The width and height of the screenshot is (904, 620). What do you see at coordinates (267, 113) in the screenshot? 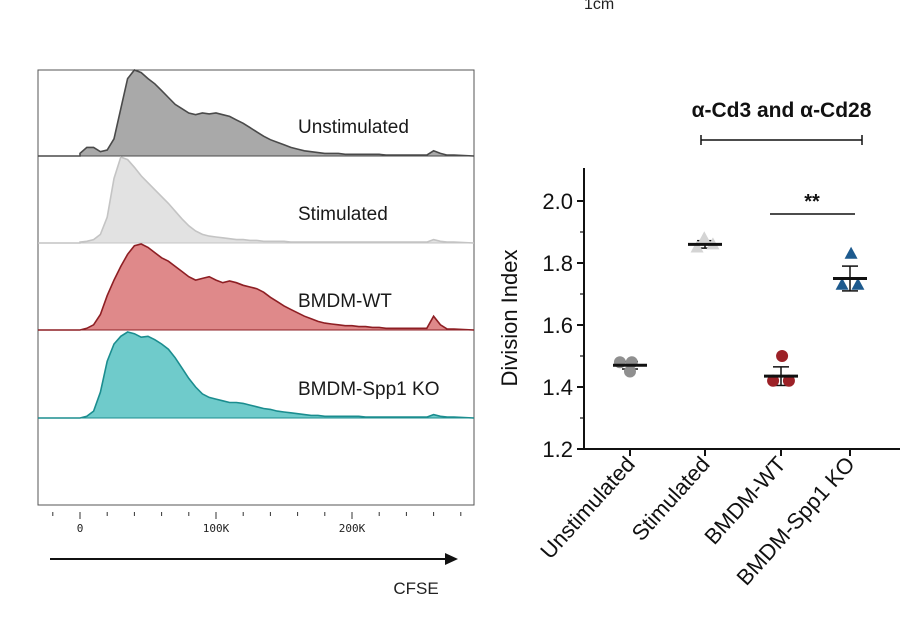
I see `histogram-unstimulated-area` at bounding box center [267, 113].